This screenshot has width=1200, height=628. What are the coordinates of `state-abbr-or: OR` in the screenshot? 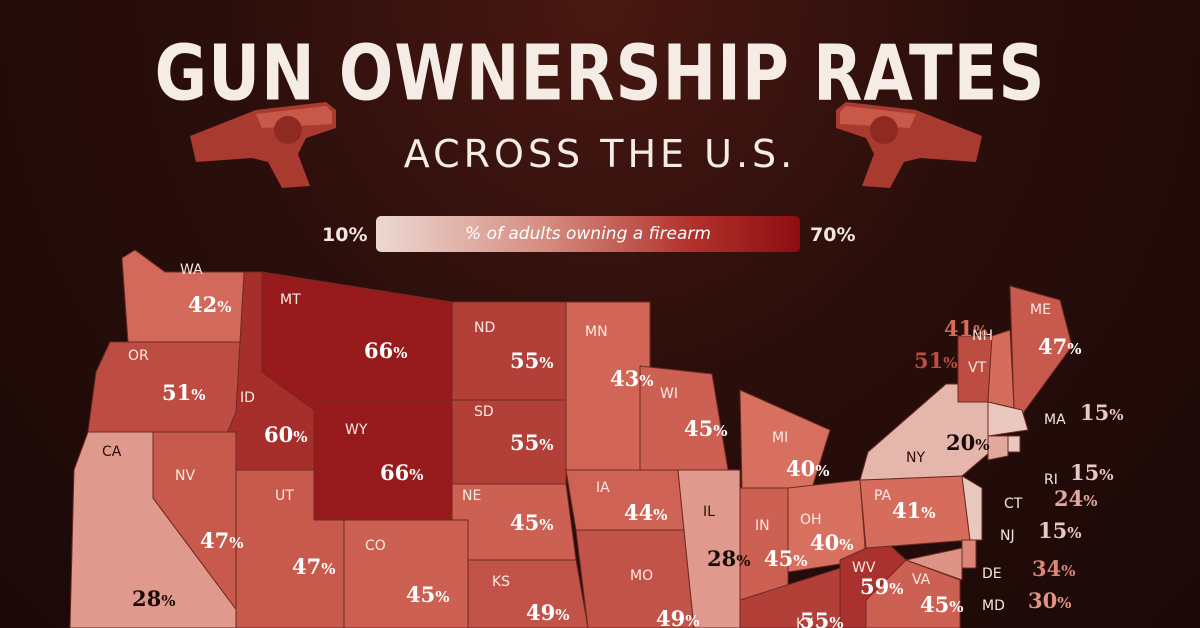 It's located at (138, 356).